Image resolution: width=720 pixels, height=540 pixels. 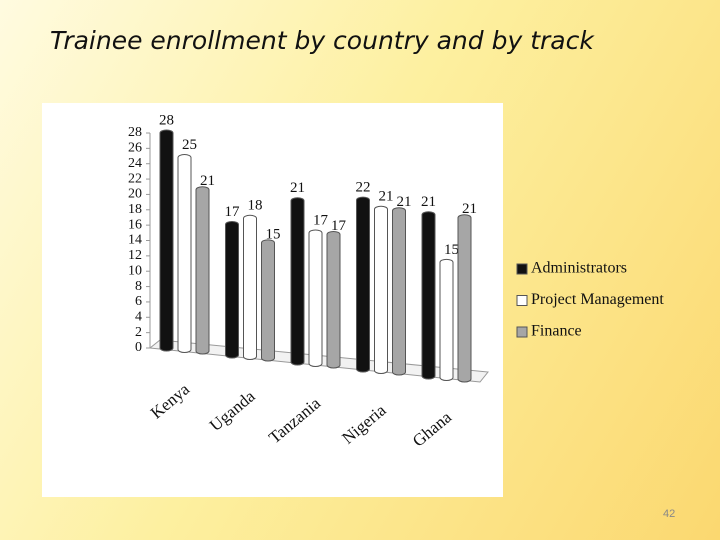 I want to click on y-tick-label: 22, so click(x=135, y=178).